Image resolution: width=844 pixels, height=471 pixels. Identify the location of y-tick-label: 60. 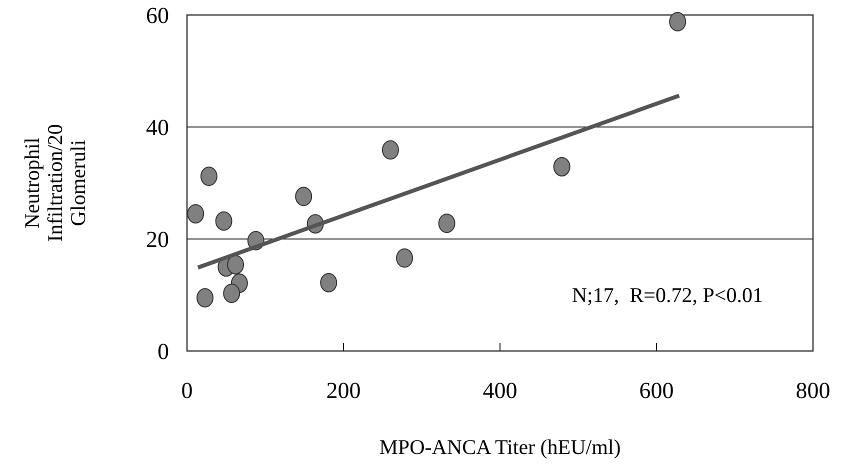
(157, 15).